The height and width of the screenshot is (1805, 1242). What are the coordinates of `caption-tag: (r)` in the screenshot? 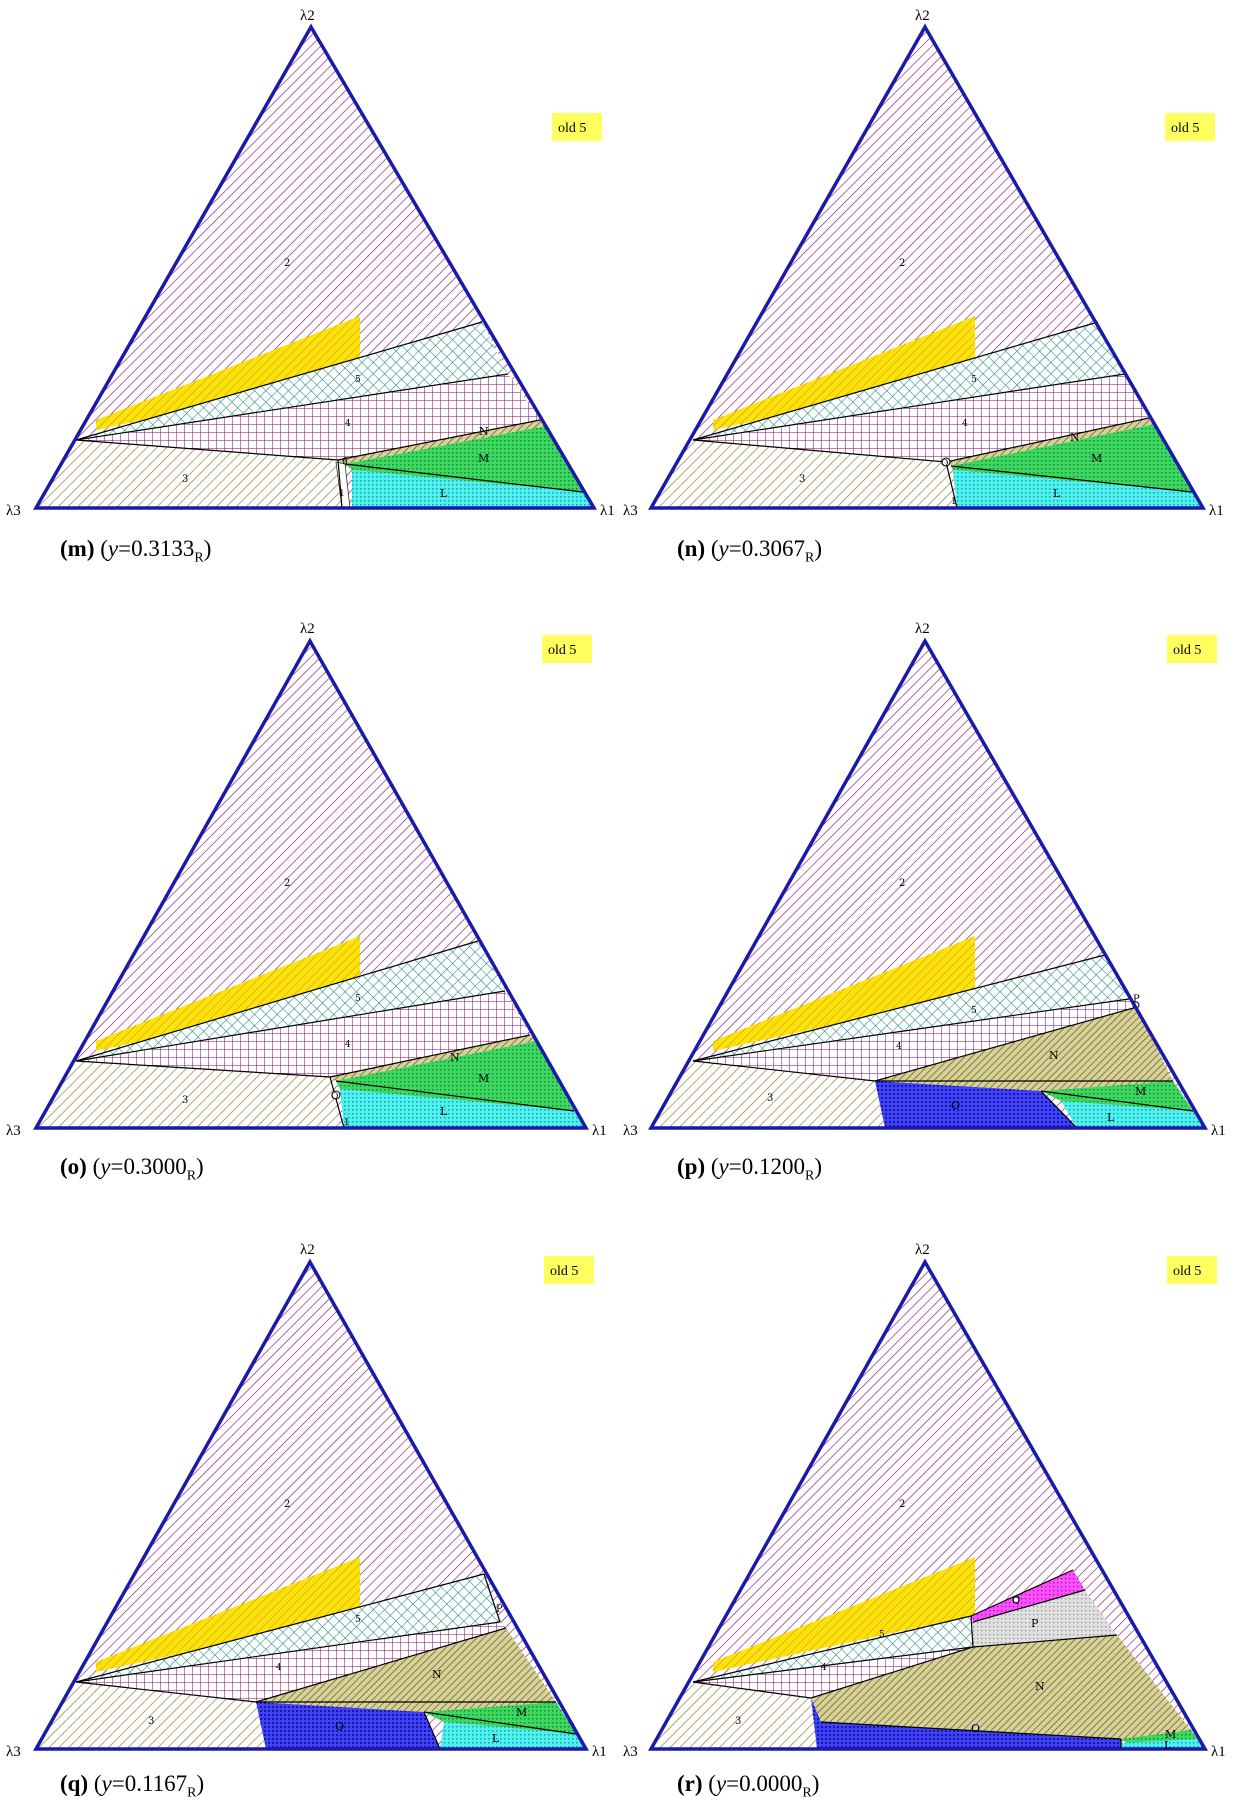 It's located at (690, 1783).